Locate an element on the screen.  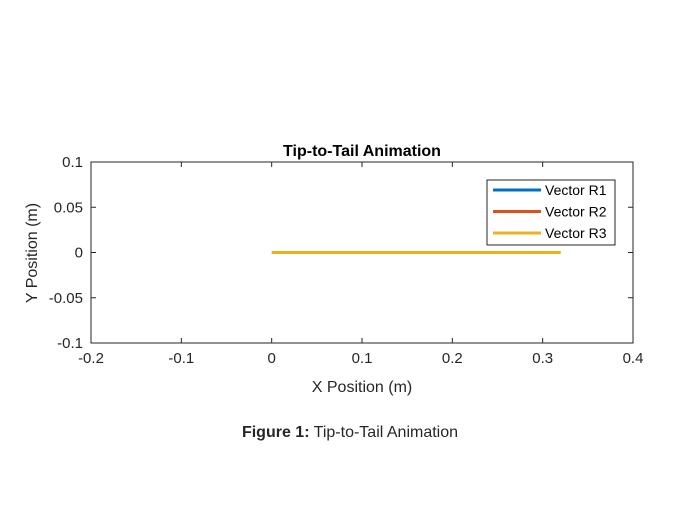
x-tick-label: 0.1 is located at coordinates (362, 358).